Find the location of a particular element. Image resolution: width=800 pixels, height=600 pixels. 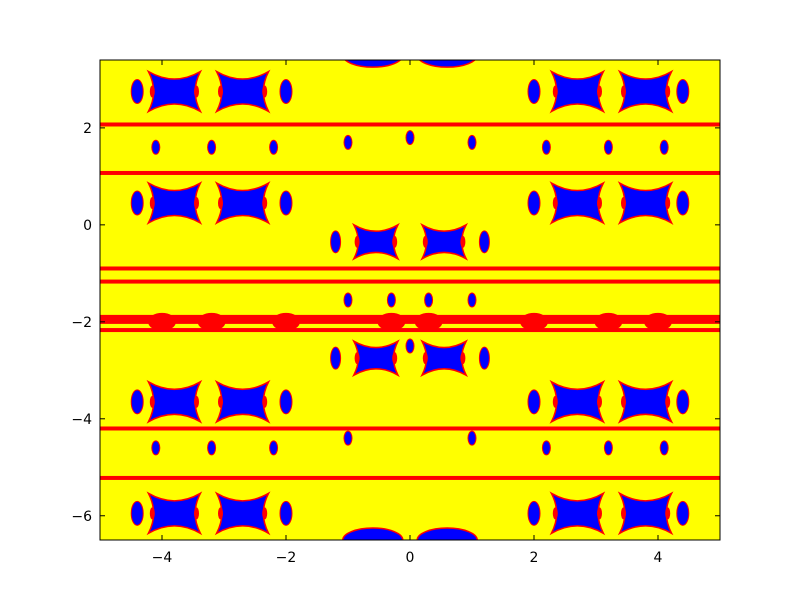

y-tick-label: −2 is located at coordinates (81, 323).